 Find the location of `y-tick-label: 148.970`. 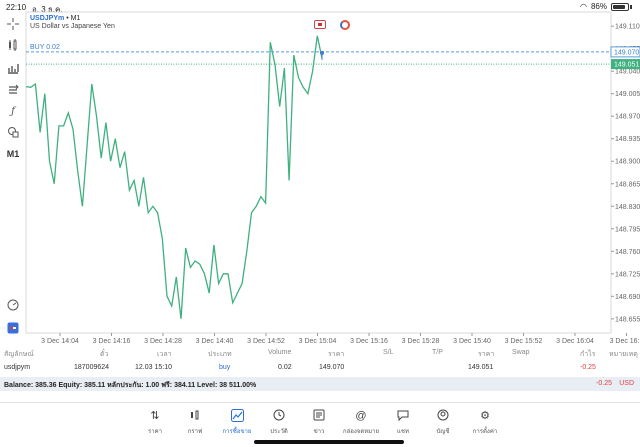

y-tick-label: 148.970 is located at coordinates (627, 117).